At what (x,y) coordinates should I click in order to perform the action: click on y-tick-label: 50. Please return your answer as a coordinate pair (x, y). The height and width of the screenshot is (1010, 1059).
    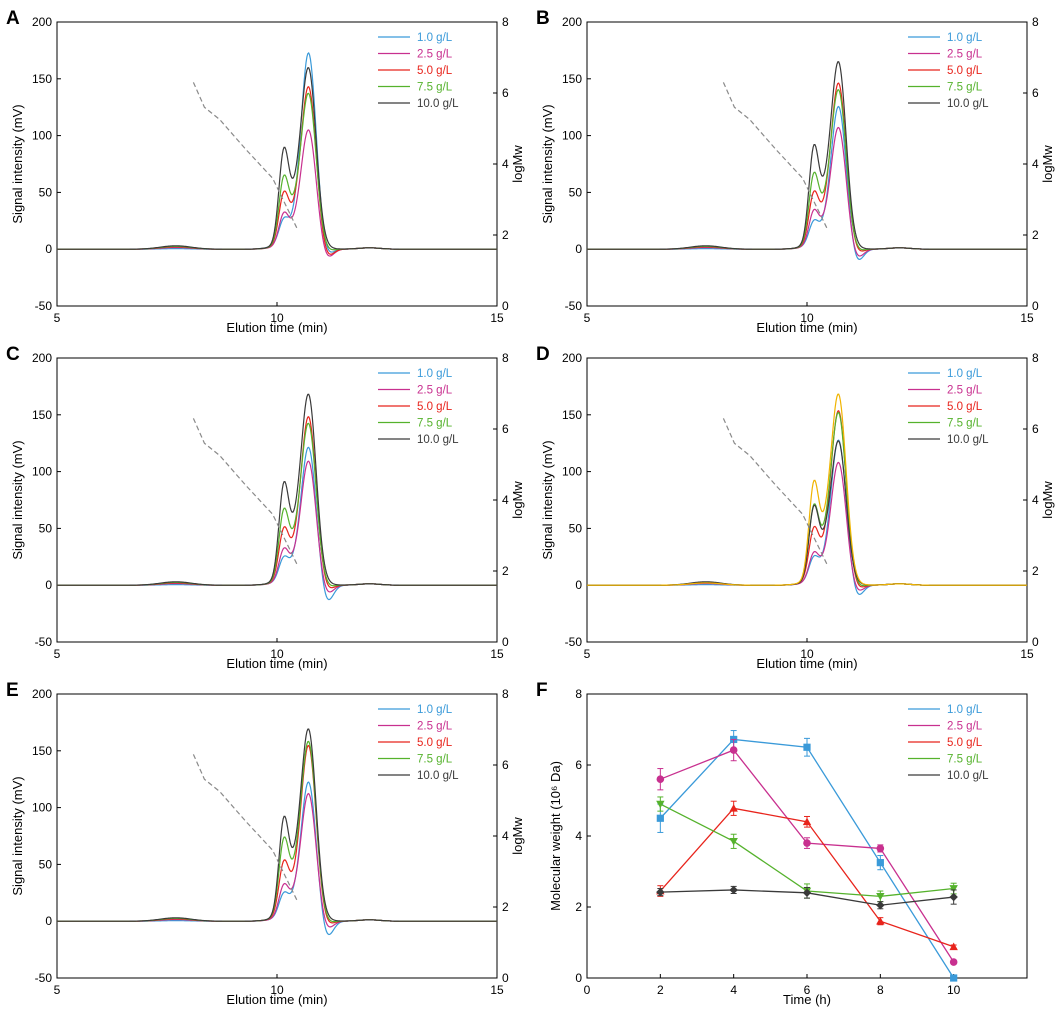
    Looking at the image, I should click on (46, 192).